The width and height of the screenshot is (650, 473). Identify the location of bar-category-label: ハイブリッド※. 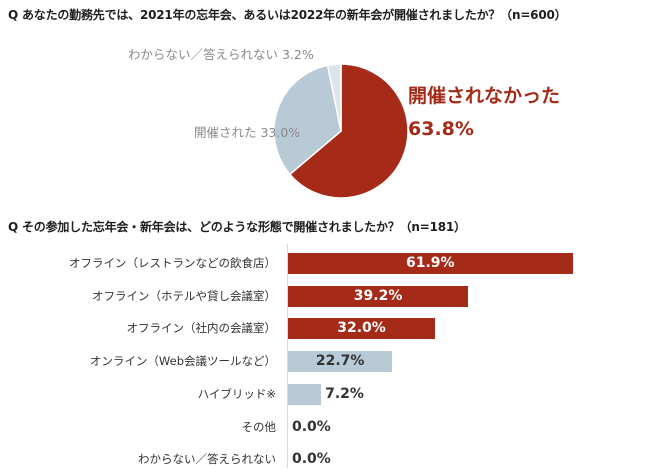
(236, 393).